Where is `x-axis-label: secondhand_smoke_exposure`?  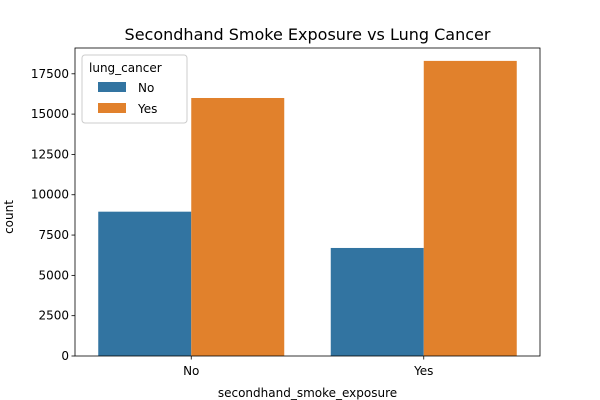
x-axis-label: secondhand_smoke_exposure is located at coordinates (307, 393).